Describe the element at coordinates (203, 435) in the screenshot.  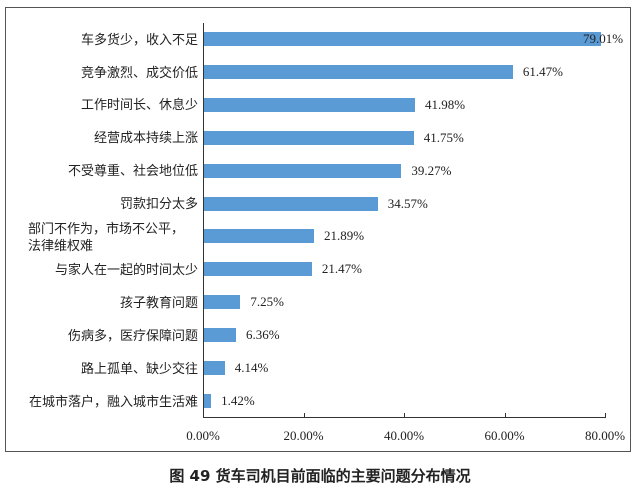
I see `x-tick-label: 0.00%` at that location.